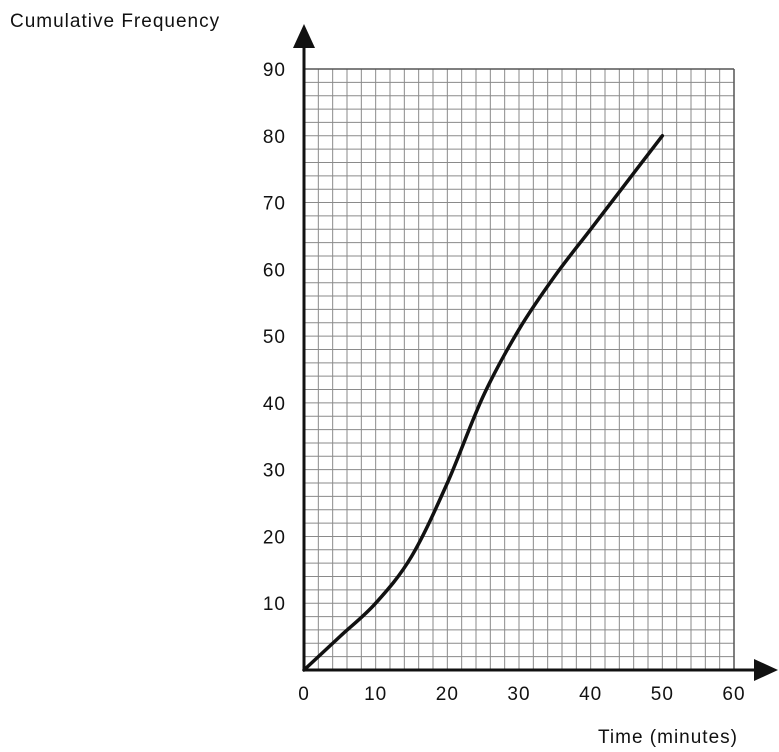  What do you see at coordinates (274, 471) in the screenshot?
I see `y-tick-label: 30` at bounding box center [274, 471].